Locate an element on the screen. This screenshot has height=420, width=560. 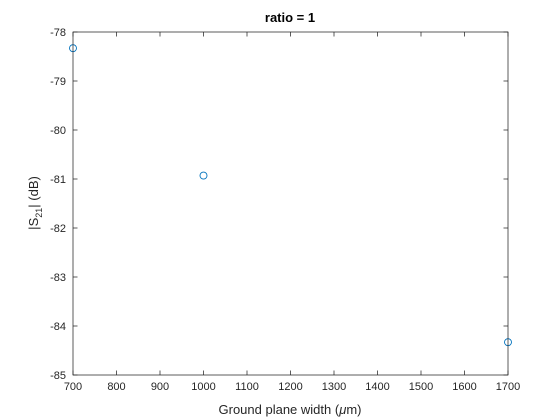
y-tick-label: -85 is located at coordinates (58, 376).